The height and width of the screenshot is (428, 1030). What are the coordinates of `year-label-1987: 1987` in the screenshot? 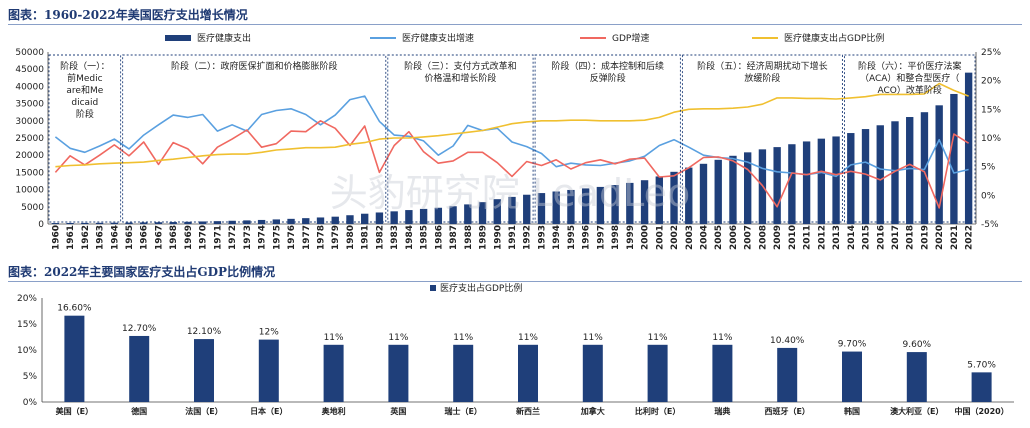 It's located at (454, 237).